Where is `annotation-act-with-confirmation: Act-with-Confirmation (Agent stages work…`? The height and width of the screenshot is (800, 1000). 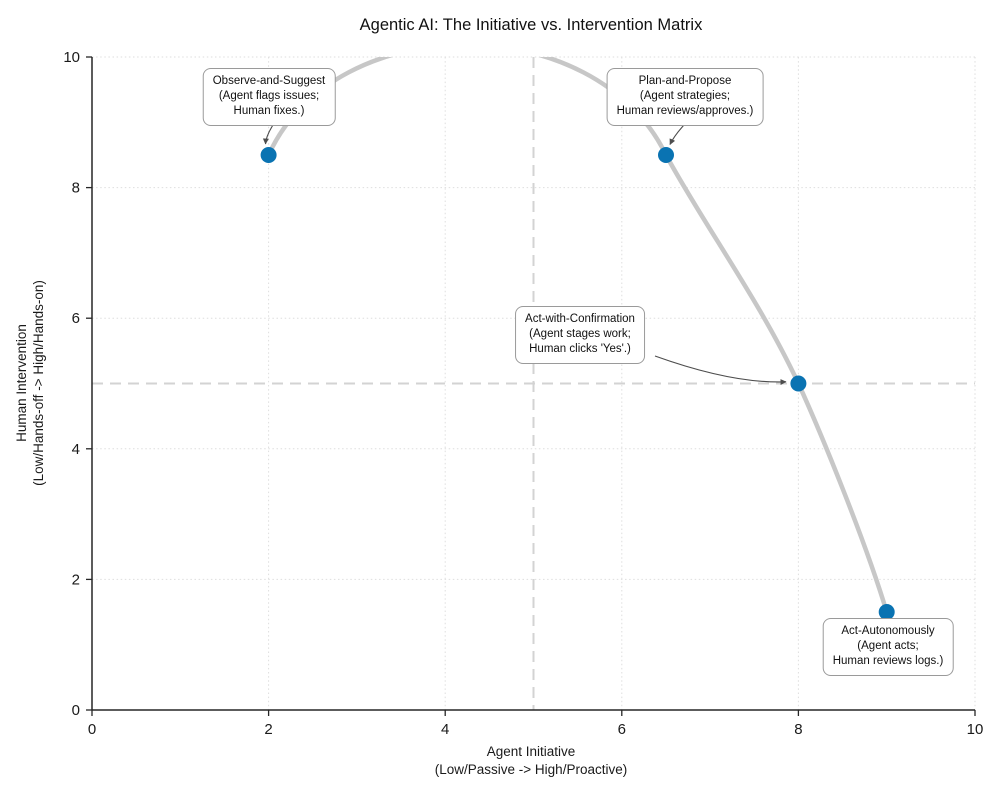
annotation-act-with-confirmation: Act-with-Confirmation (Agent stages work… is located at coordinates (580, 335).